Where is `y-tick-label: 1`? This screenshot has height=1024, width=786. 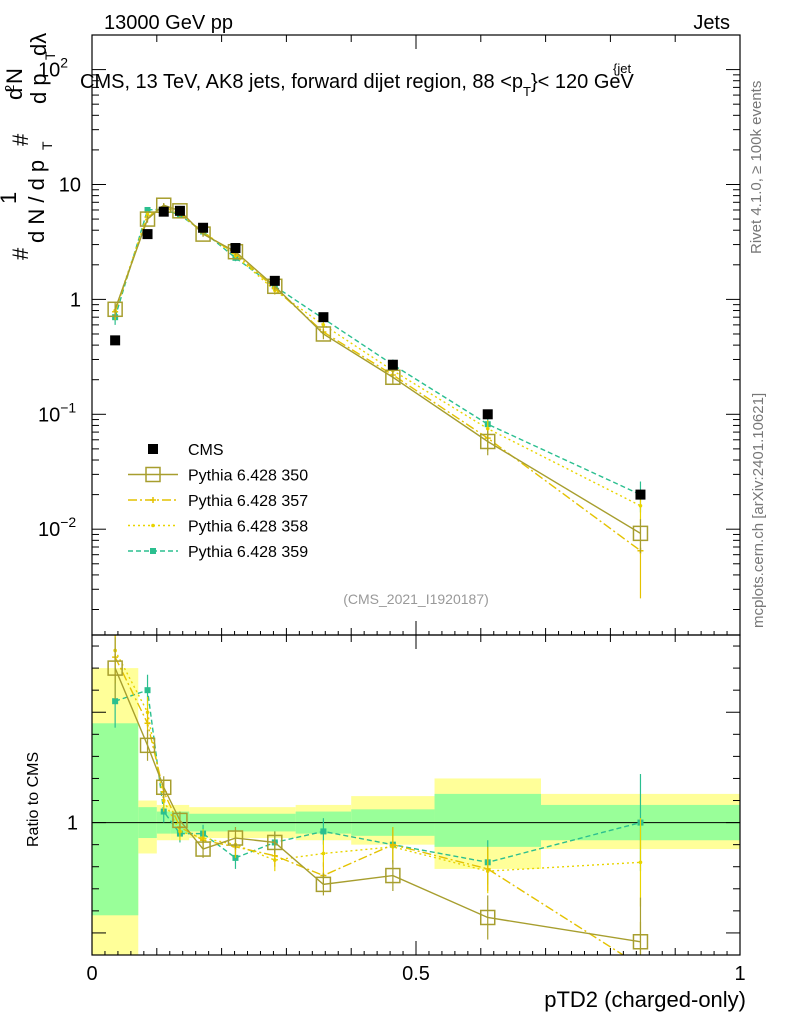 y-tick-label: 1 is located at coordinates (75, 300).